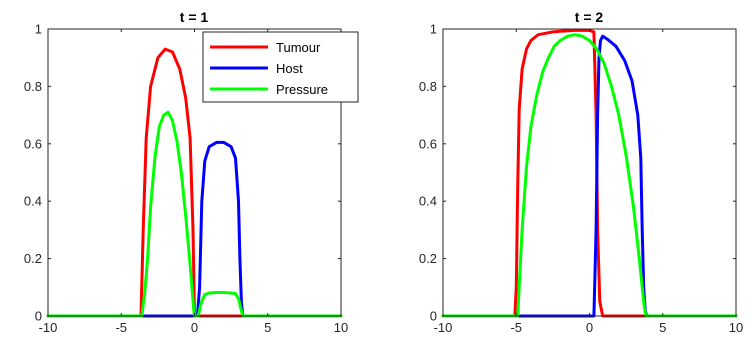 Image resolution: width=752 pixels, height=347 pixels. Describe the element at coordinates (289, 68) in the screenshot. I see `legend-label-host: Host` at that location.